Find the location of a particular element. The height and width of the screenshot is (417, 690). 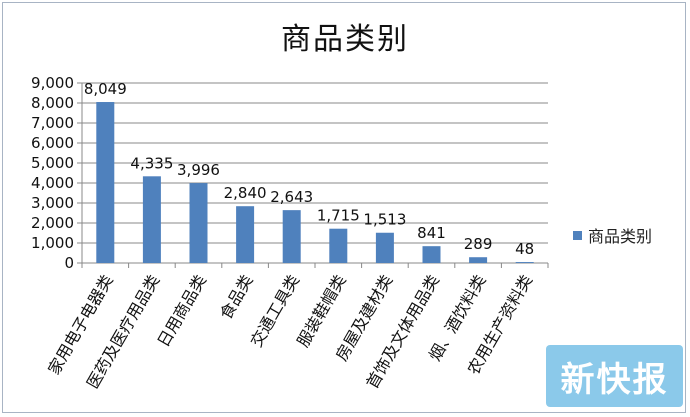

data-label: 48 is located at coordinates (524, 249).